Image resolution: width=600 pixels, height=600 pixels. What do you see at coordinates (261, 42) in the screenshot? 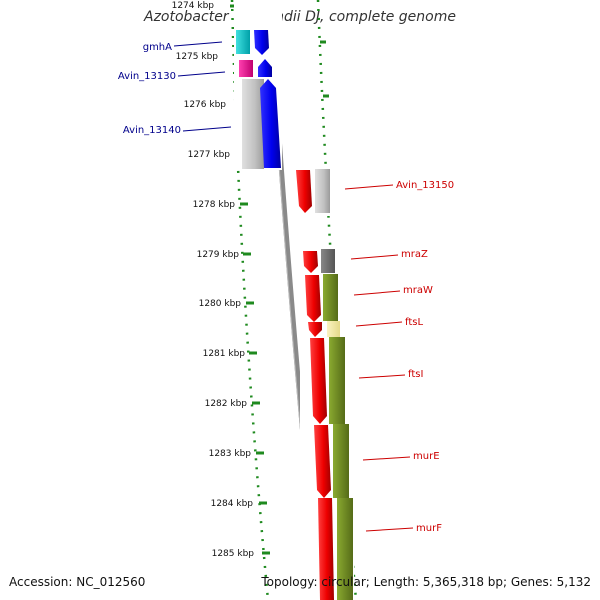
I see `gene-feature-gmhA` at bounding box center [261, 42].